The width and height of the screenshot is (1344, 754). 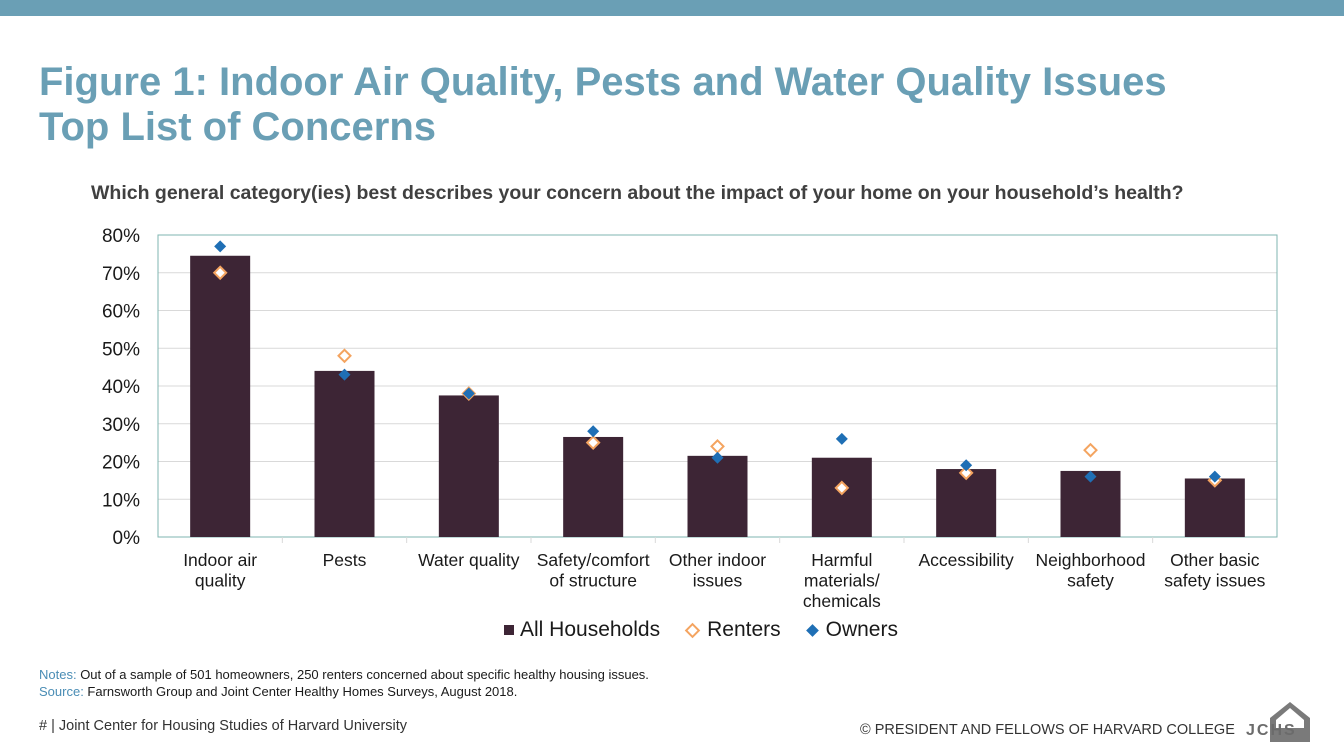 What do you see at coordinates (121, 274) in the screenshot?
I see `y-tick-label: 70%` at bounding box center [121, 274].